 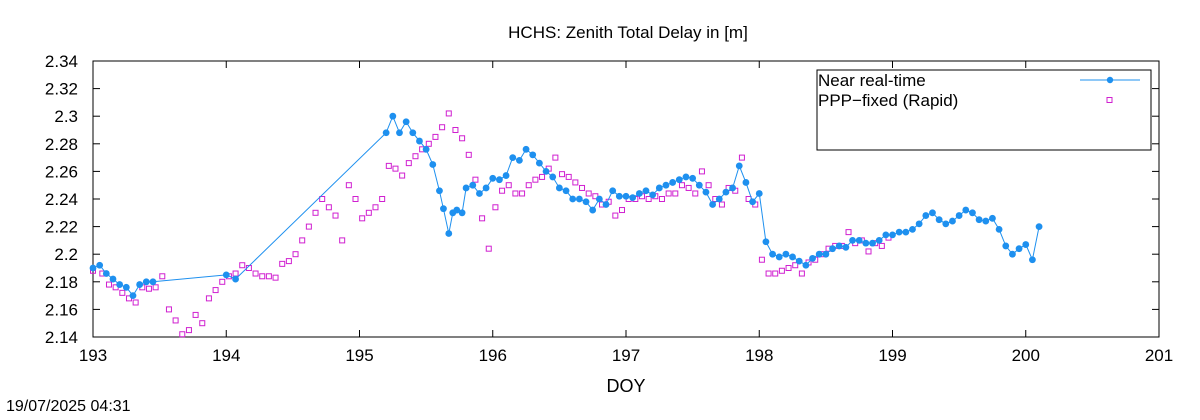 I want to click on timestamp: 19/07/2025 04:31, so click(x=68, y=406).